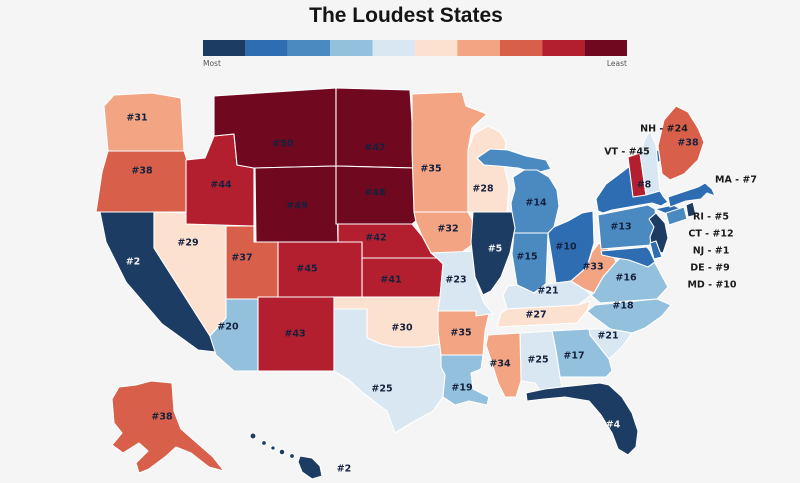 The image size is (800, 483). What do you see at coordinates (296, 334) in the screenshot?
I see `state-nm` at bounding box center [296, 334].